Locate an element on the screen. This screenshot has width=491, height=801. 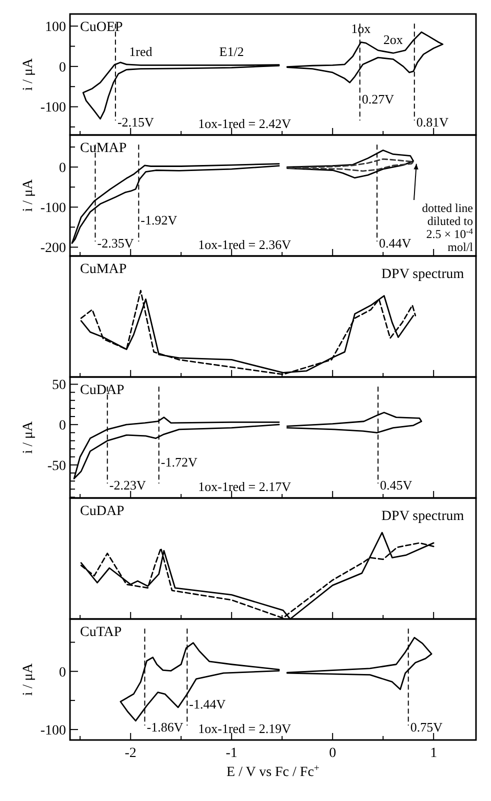
y-tick-label: 100 is located at coordinates (55, 27).